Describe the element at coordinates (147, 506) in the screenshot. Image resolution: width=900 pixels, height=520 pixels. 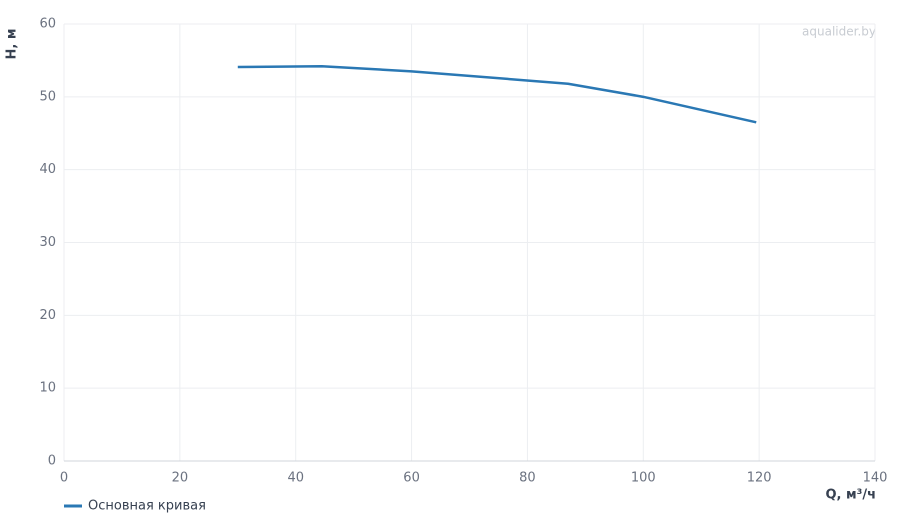
I see `legend-label: Основная кривая` at that location.